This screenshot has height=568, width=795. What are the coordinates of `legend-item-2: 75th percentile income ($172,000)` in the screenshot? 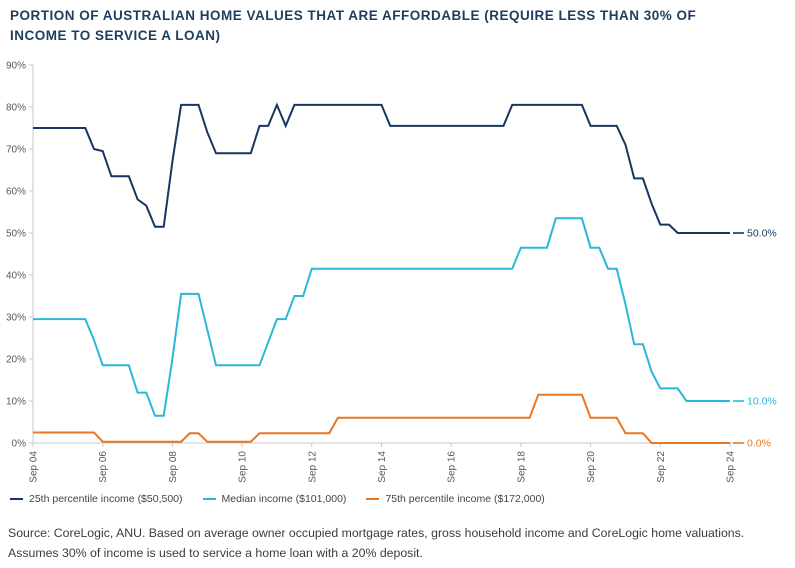 It's located at (455, 499).